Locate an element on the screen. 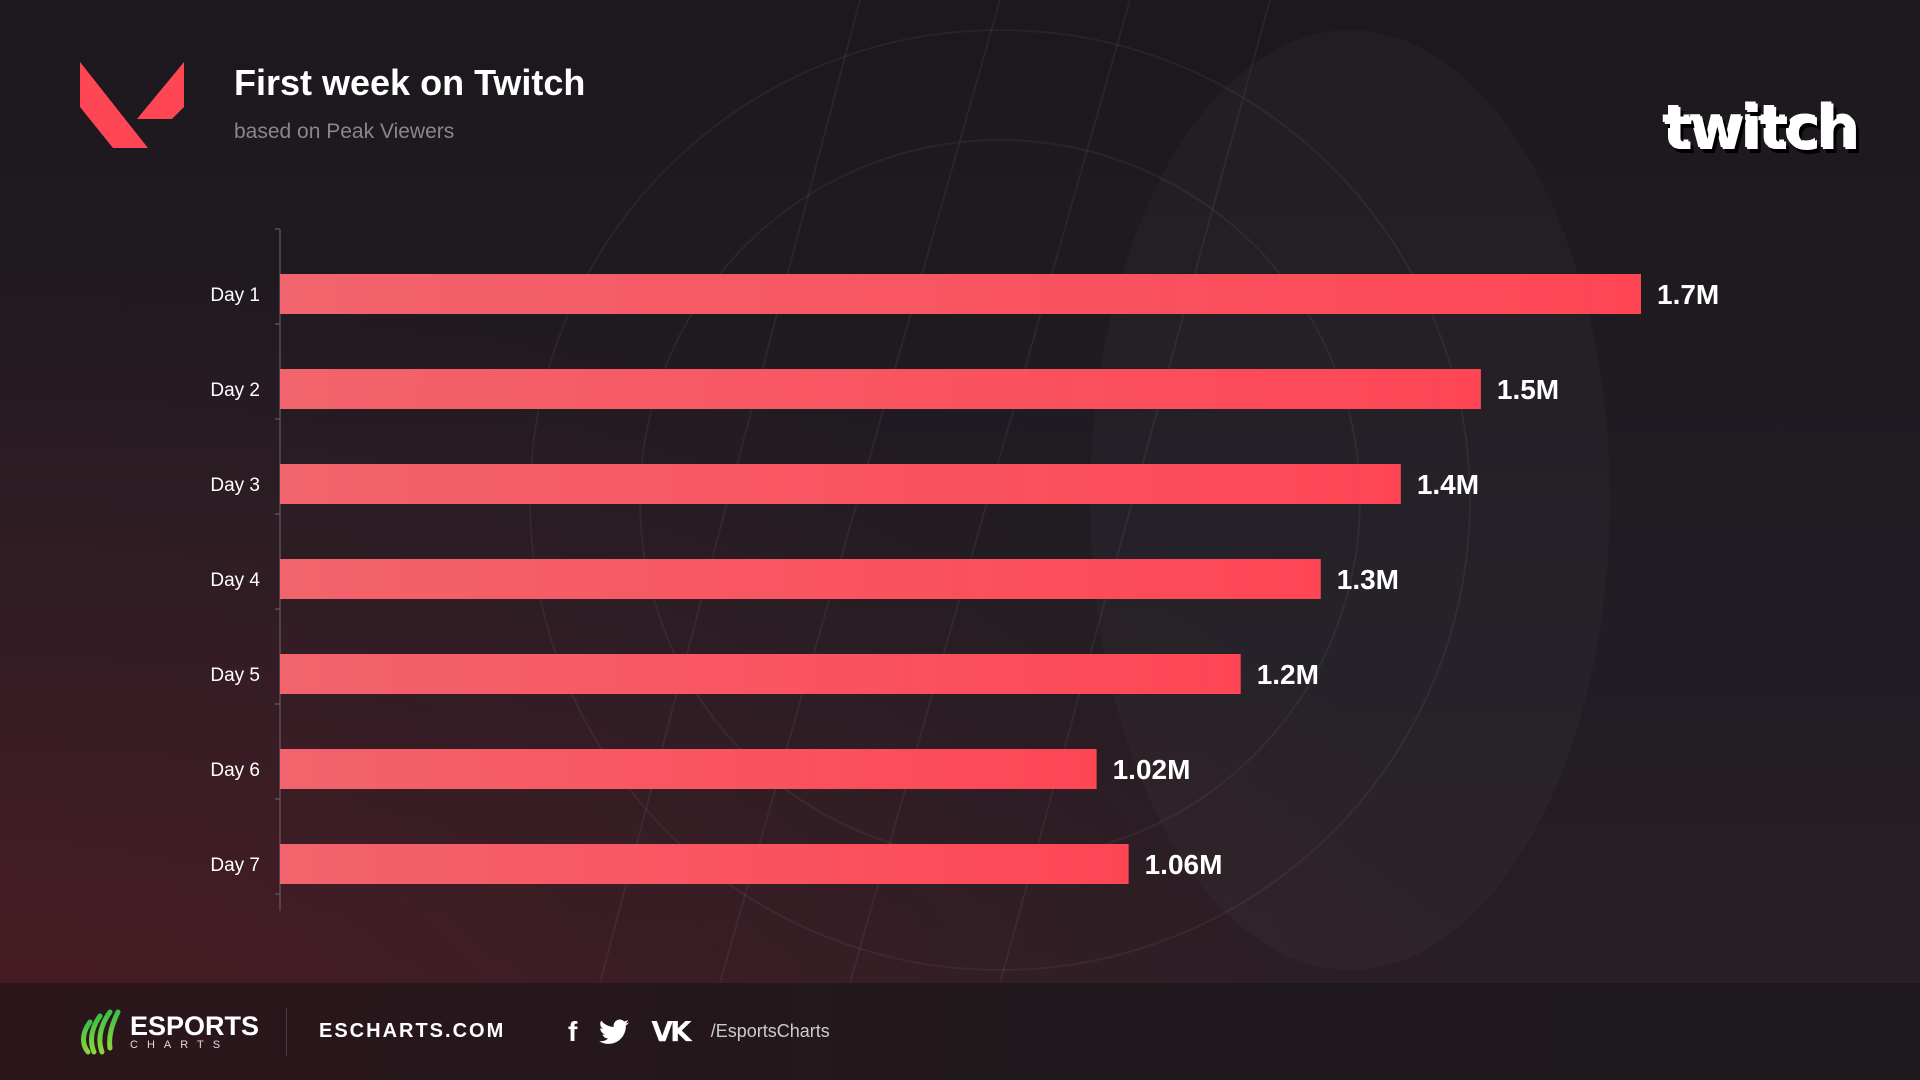 The width and height of the screenshot is (1920, 1080). esports-charts-logo: ESPORTS CHARTS is located at coordinates (169, 1031).